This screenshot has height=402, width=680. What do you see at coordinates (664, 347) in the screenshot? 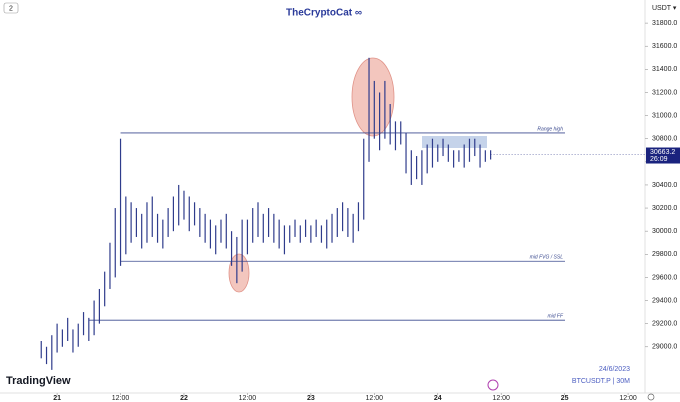
I see `y-tick-label: 29000.0` at bounding box center [664, 347].